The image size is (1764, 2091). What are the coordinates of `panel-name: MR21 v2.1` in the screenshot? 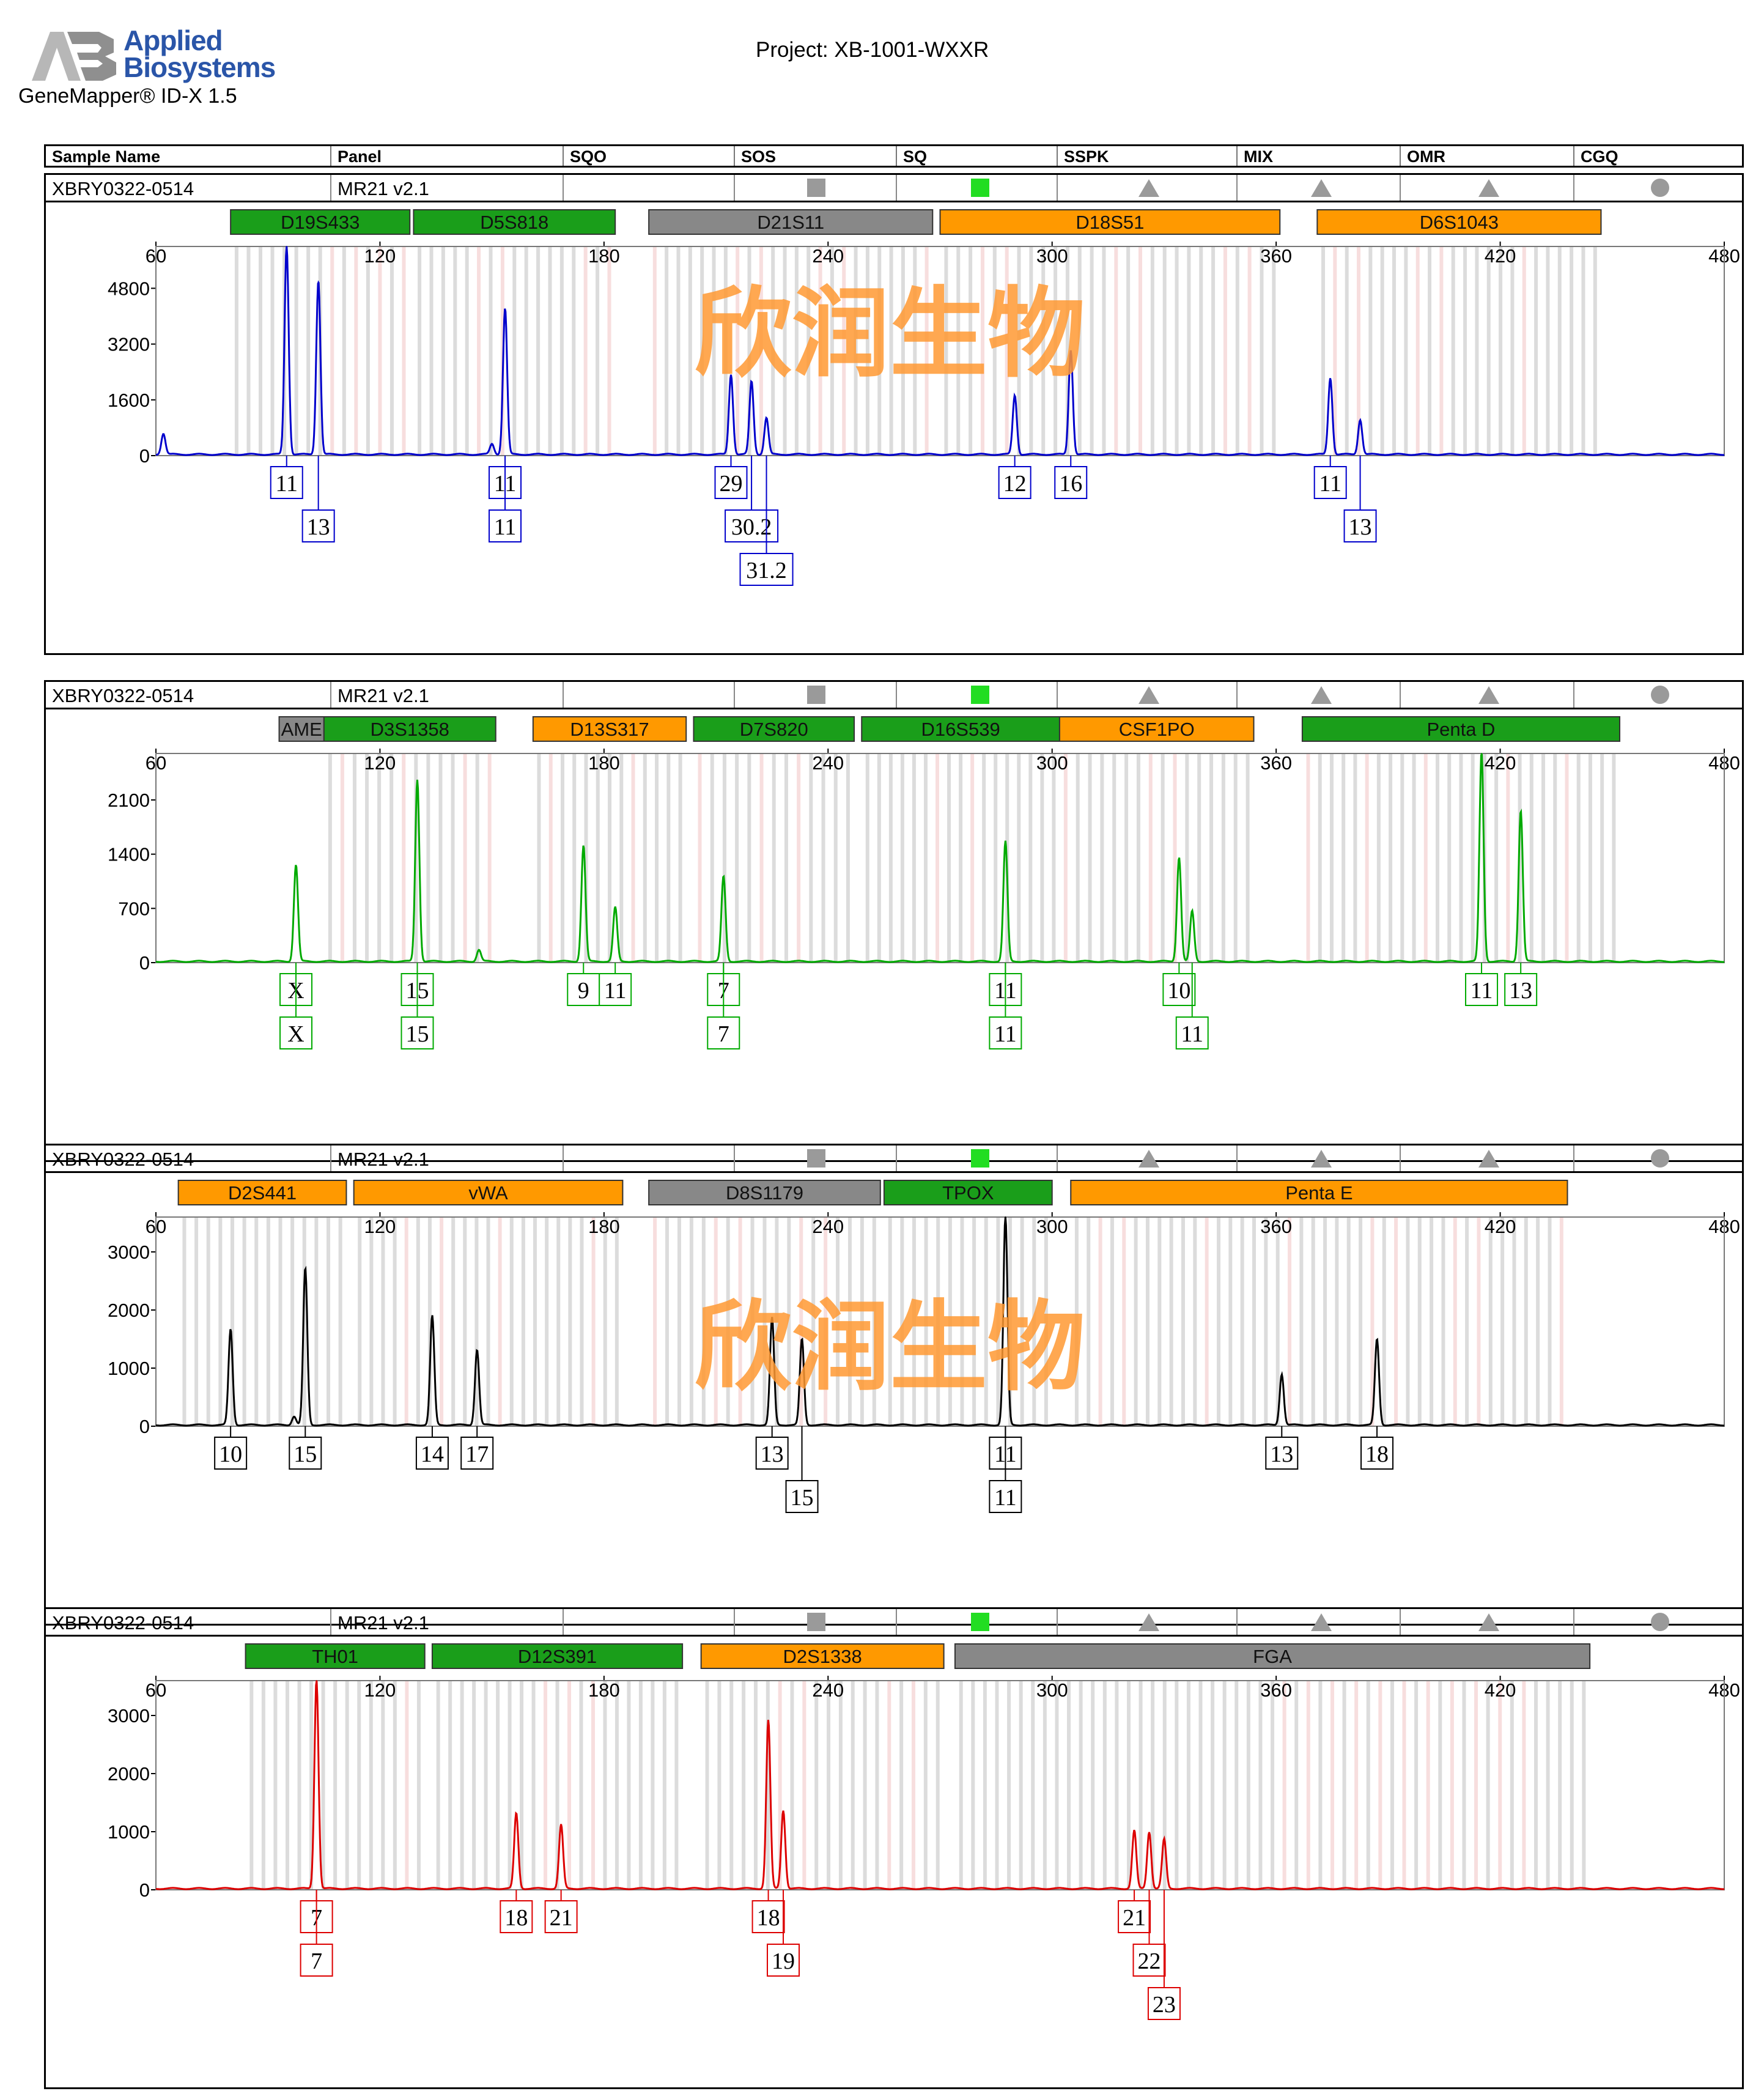 It's located at (446, 695).